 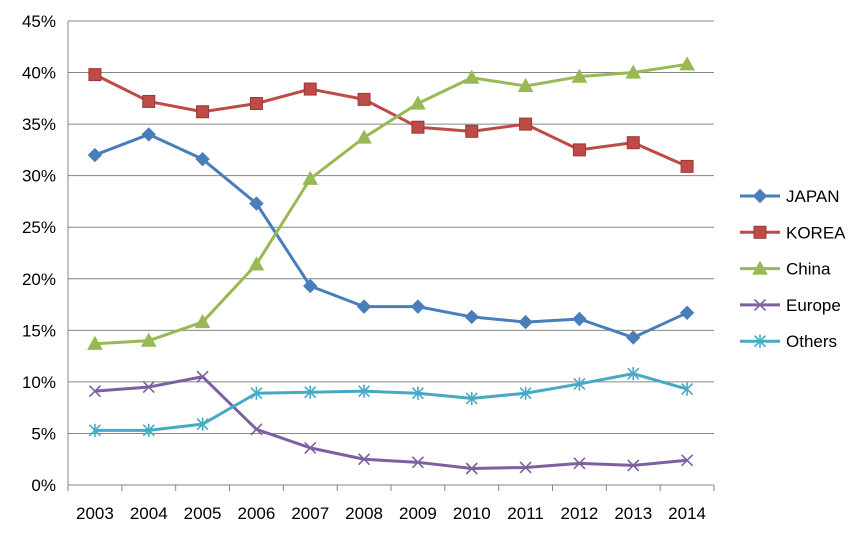 I want to click on legend-label: Europe, so click(x=813, y=305).